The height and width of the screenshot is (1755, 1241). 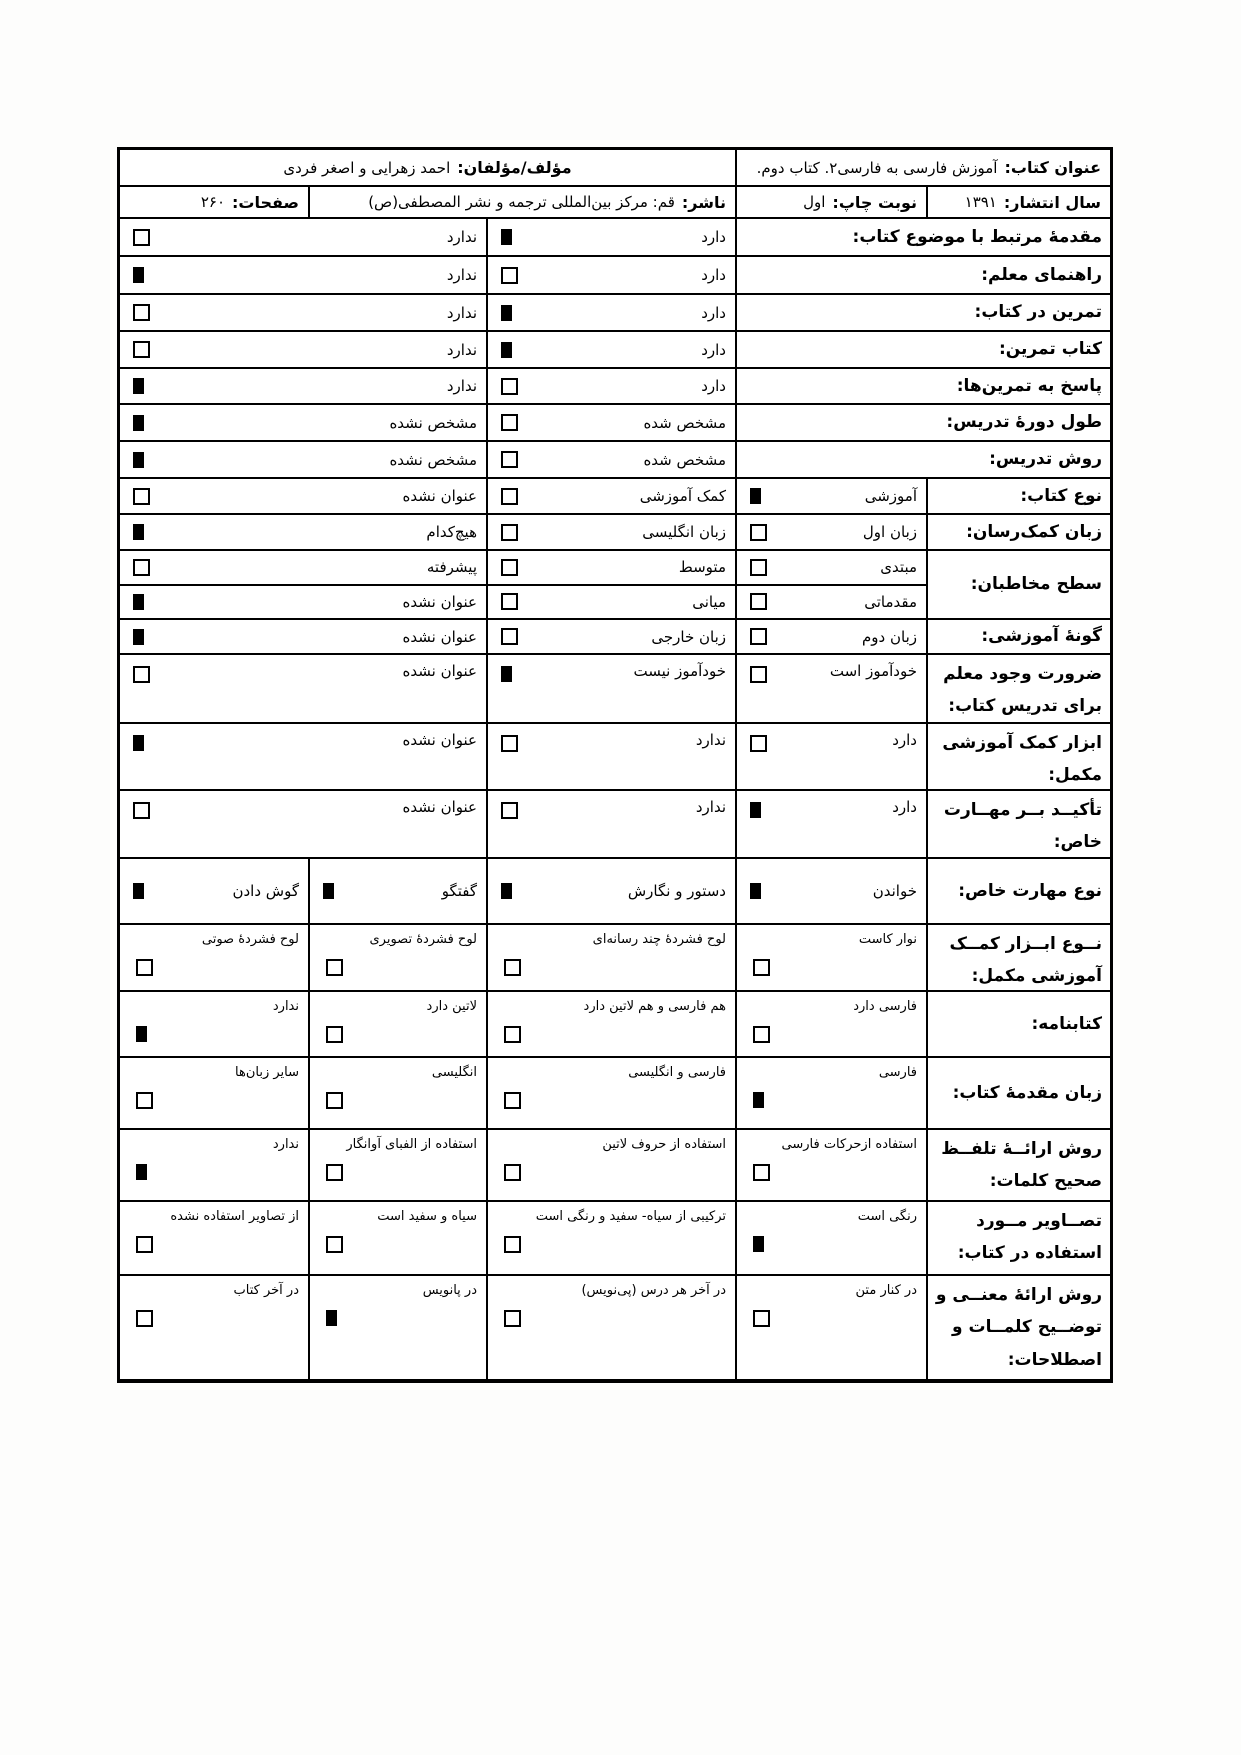 I want to click on question-label-cell: کتابنامه:, so click(x=1018, y=1024).